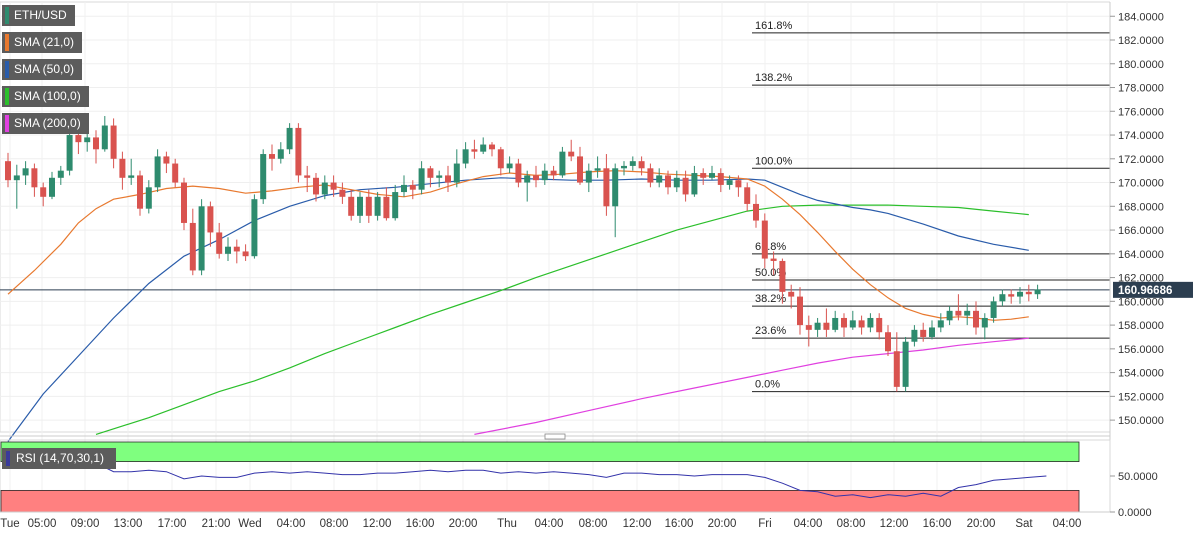 The width and height of the screenshot is (1194, 536). What do you see at coordinates (767, 385) in the screenshot?
I see `fib-label-7: 0.0%` at bounding box center [767, 385].